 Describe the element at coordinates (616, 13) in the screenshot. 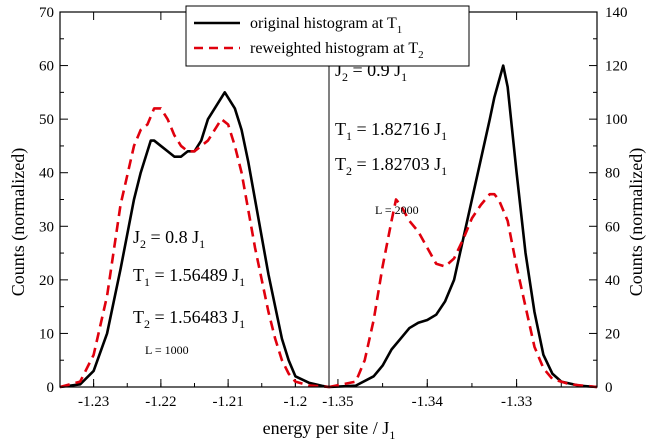

I see `y-tick-label-right: 140` at that location.